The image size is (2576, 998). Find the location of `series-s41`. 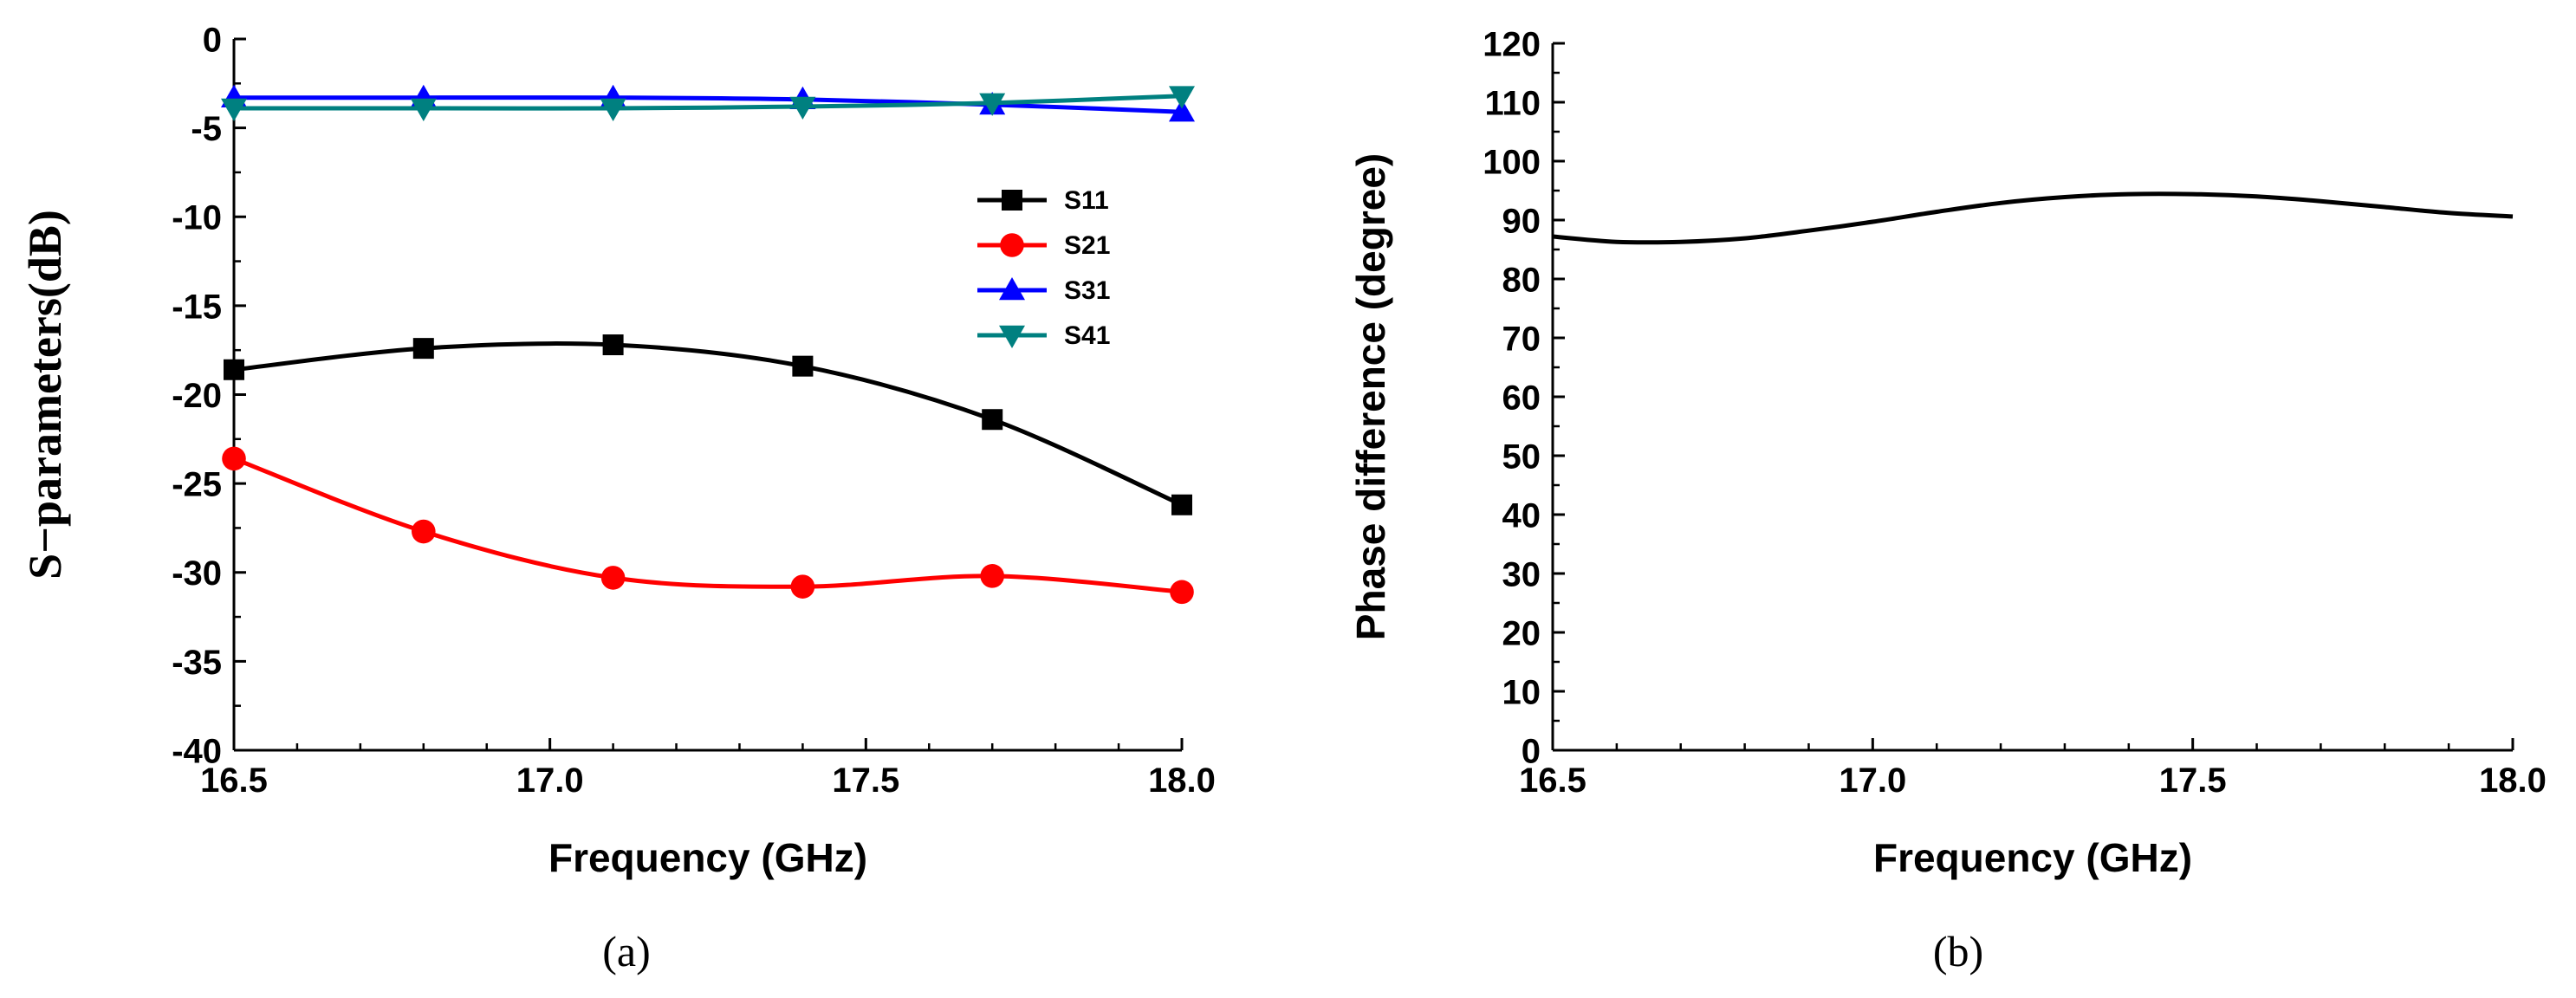

series-s41 is located at coordinates (708, 104).